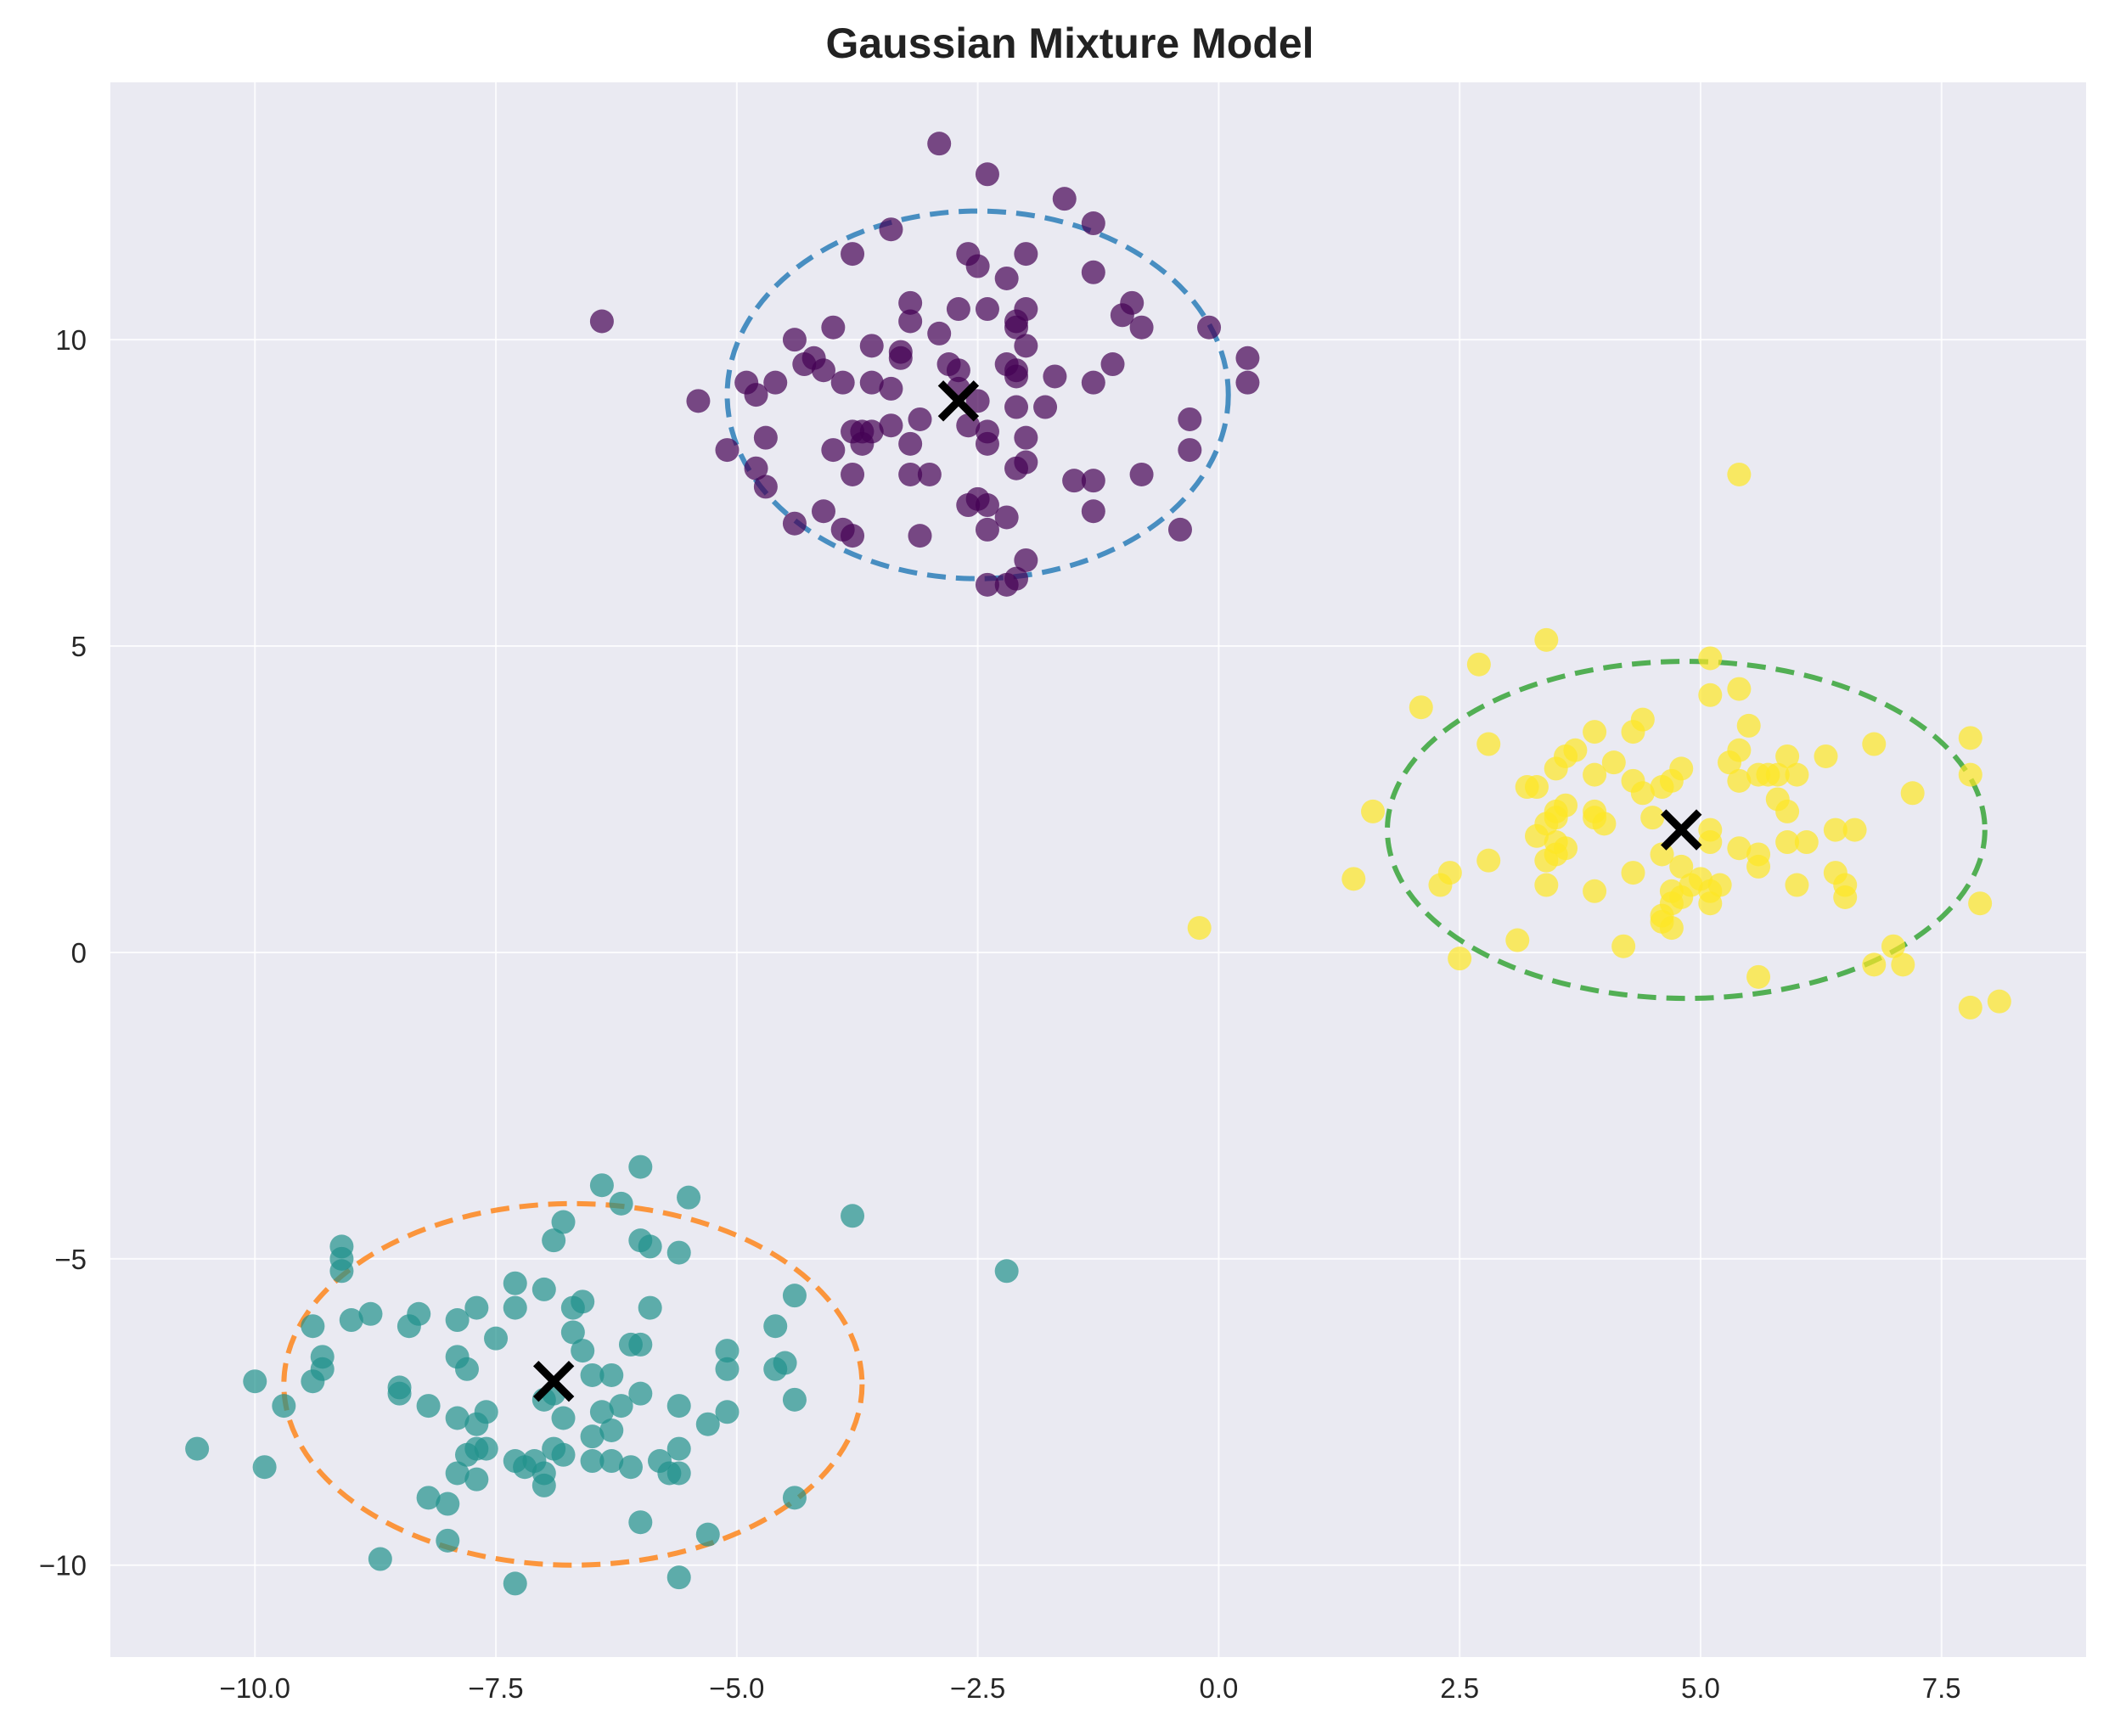 This screenshot has height=1736, width=2109. I want to click on x-tick-label: −2.5, so click(977, 1688).